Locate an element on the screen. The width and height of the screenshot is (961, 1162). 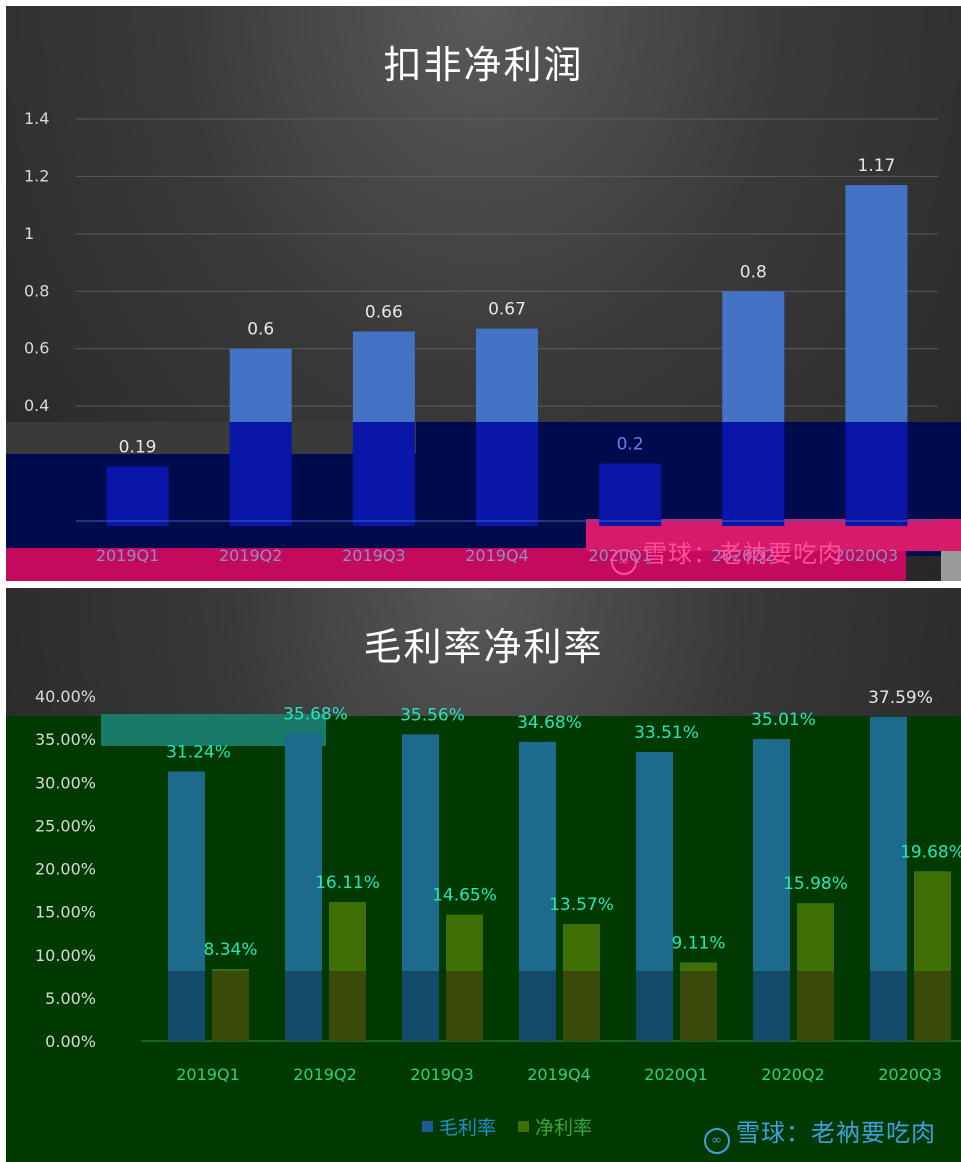
data-label: 19.68% is located at coordinates (930, 852).